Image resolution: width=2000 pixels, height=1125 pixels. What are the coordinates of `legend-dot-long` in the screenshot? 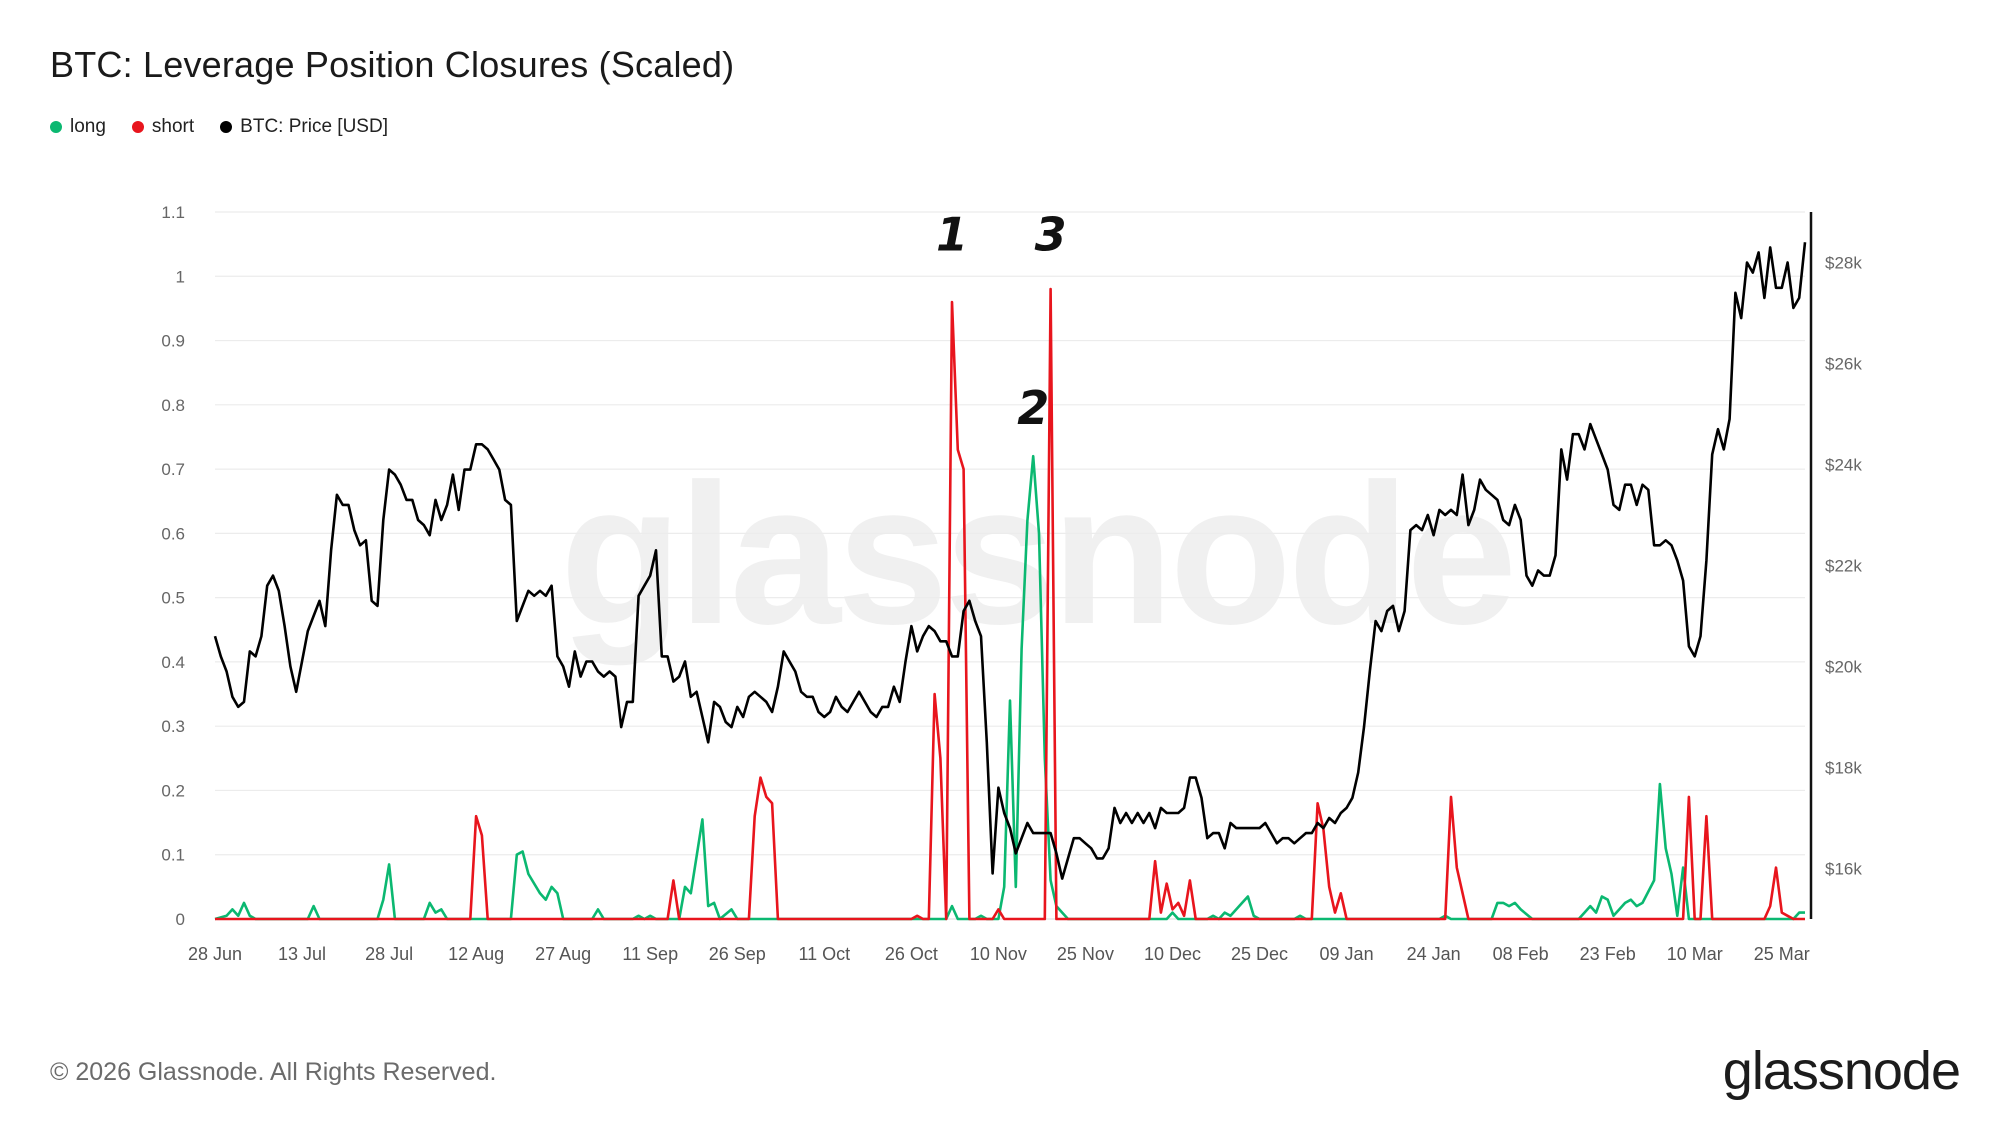 It's located at (56, 127).